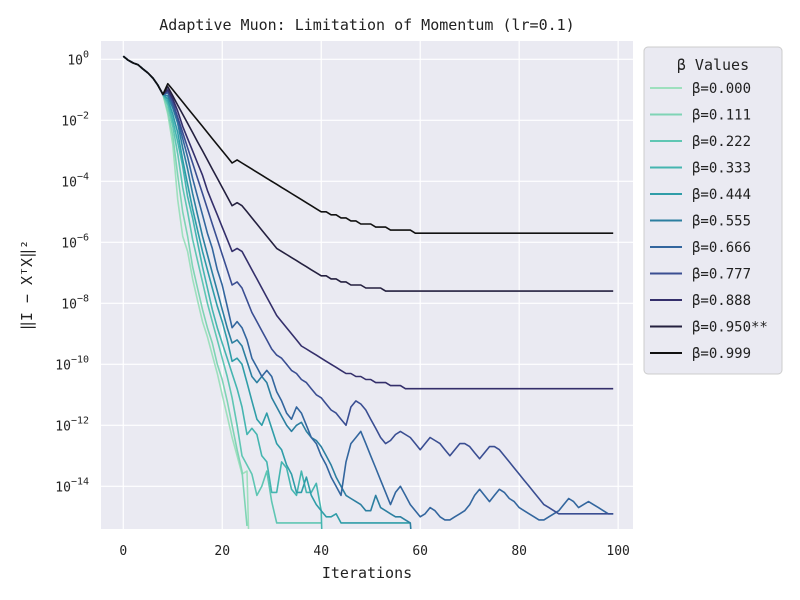  I want to click on legend-item: β=0.950**, so click(709, 328).